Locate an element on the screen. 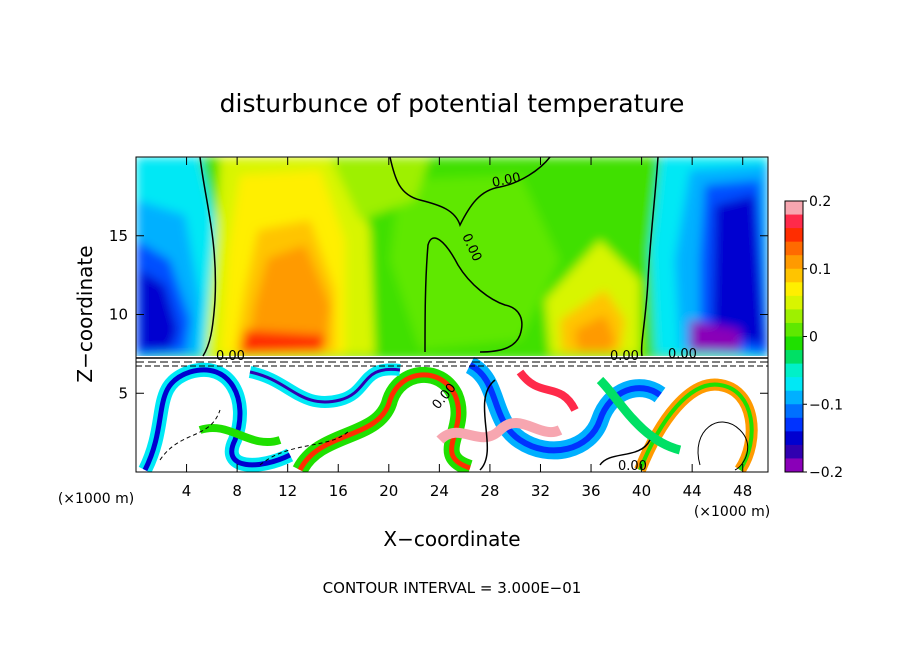  zero-contour-center is located at coordinates (473, 295).